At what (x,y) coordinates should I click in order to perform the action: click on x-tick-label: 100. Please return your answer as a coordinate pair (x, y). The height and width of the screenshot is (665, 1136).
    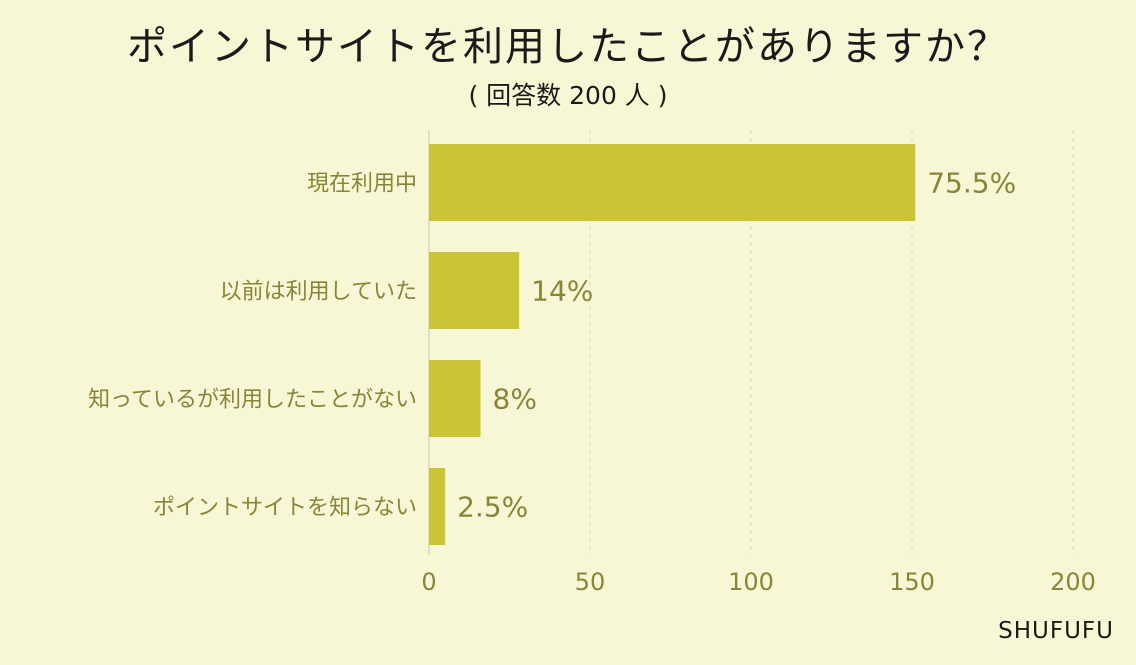
    Looking at the image, I should click on (751, 582).